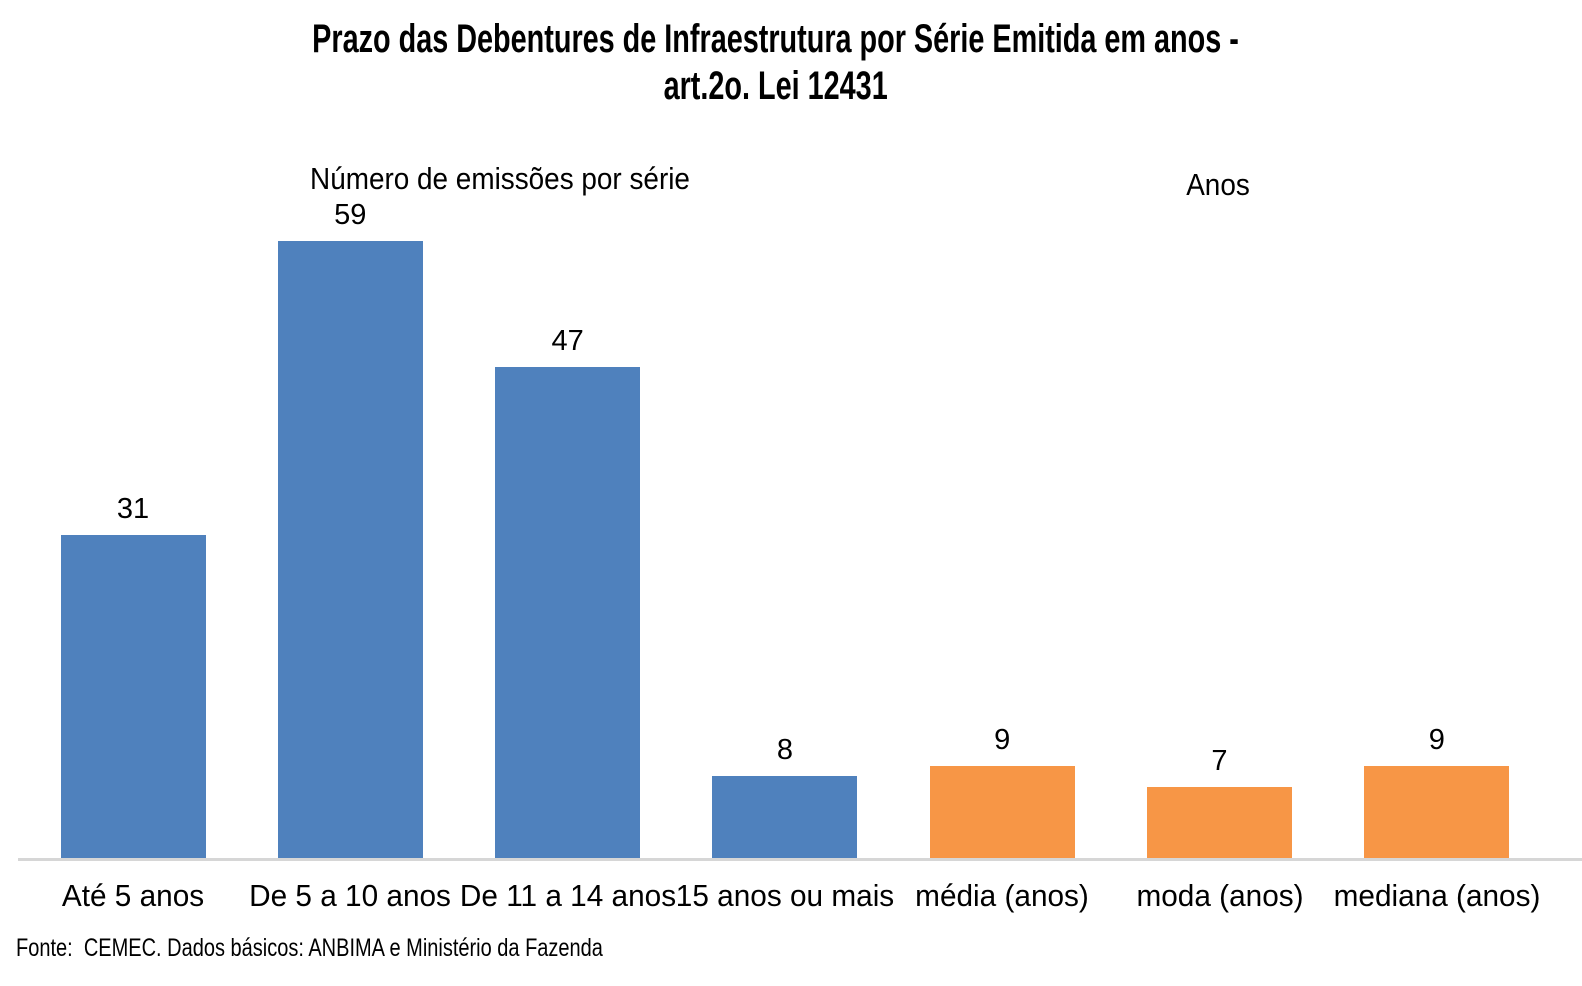 The image size is (1582, 986). Describe the element at coordinates (350, 895) in the screenshot. I see `category-label-de-5-a-10-anos: De 5 a 10 anos` at that location.